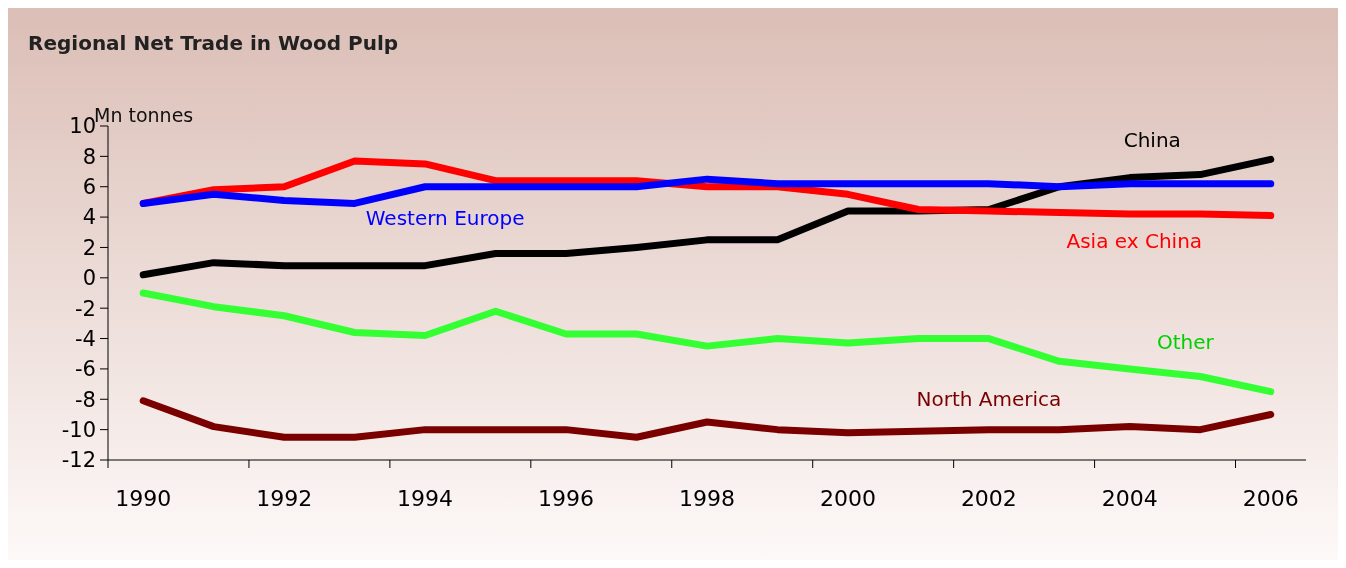 The height and width of the screenshot is (568, 1346). Describe the element at coordinates (989, 398) in the screenshot. I see `series-label: North America` at that location.